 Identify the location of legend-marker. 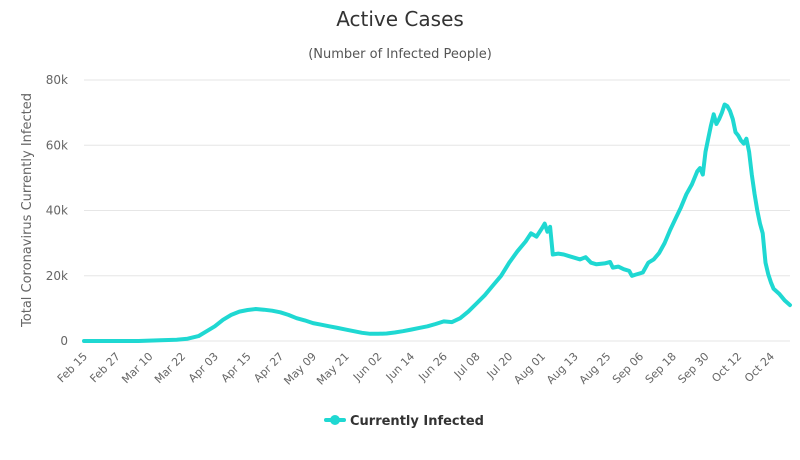
(335, 420).